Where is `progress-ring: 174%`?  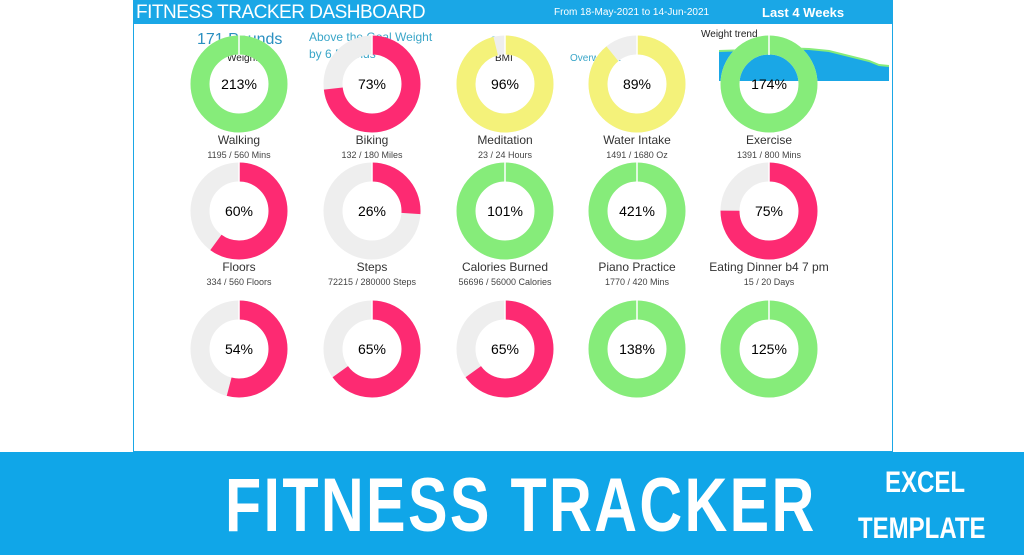 progress-ring: 174% is located at coordinates (769, 84).